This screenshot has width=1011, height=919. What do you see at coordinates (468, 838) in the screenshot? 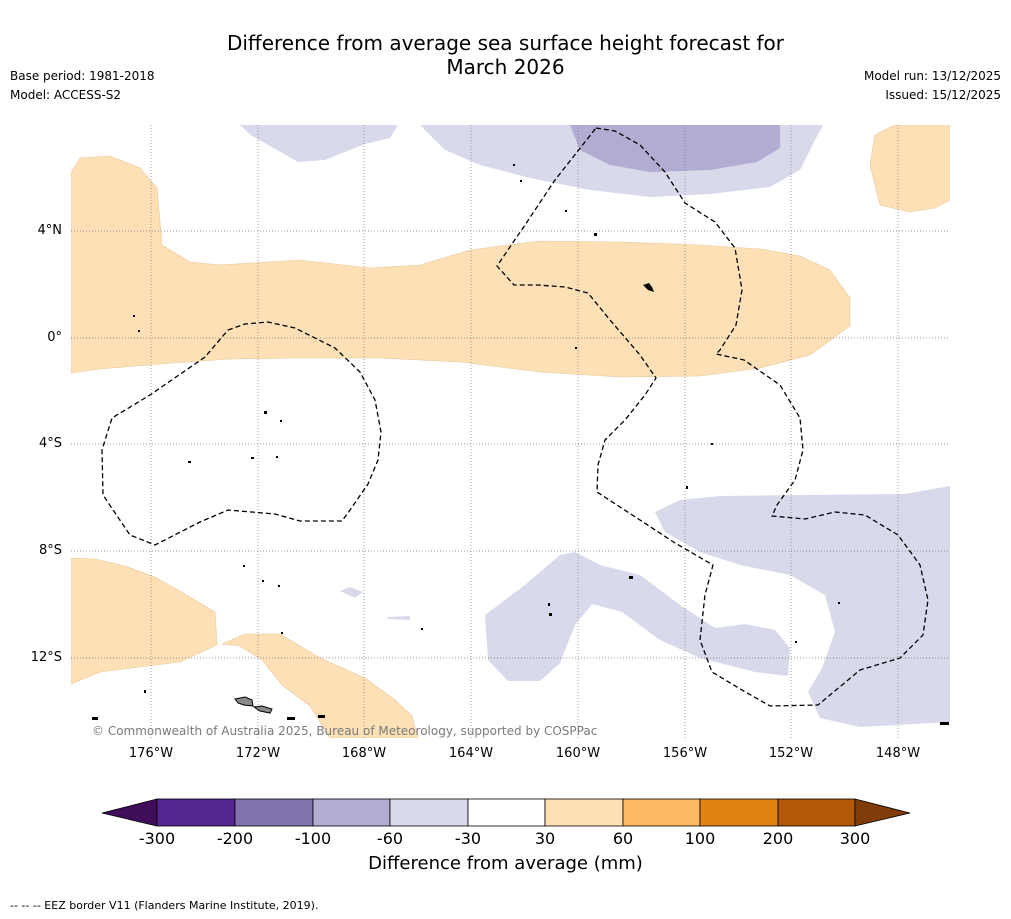
I see `colorbar-label: -30` at bounding box center [468, 838].